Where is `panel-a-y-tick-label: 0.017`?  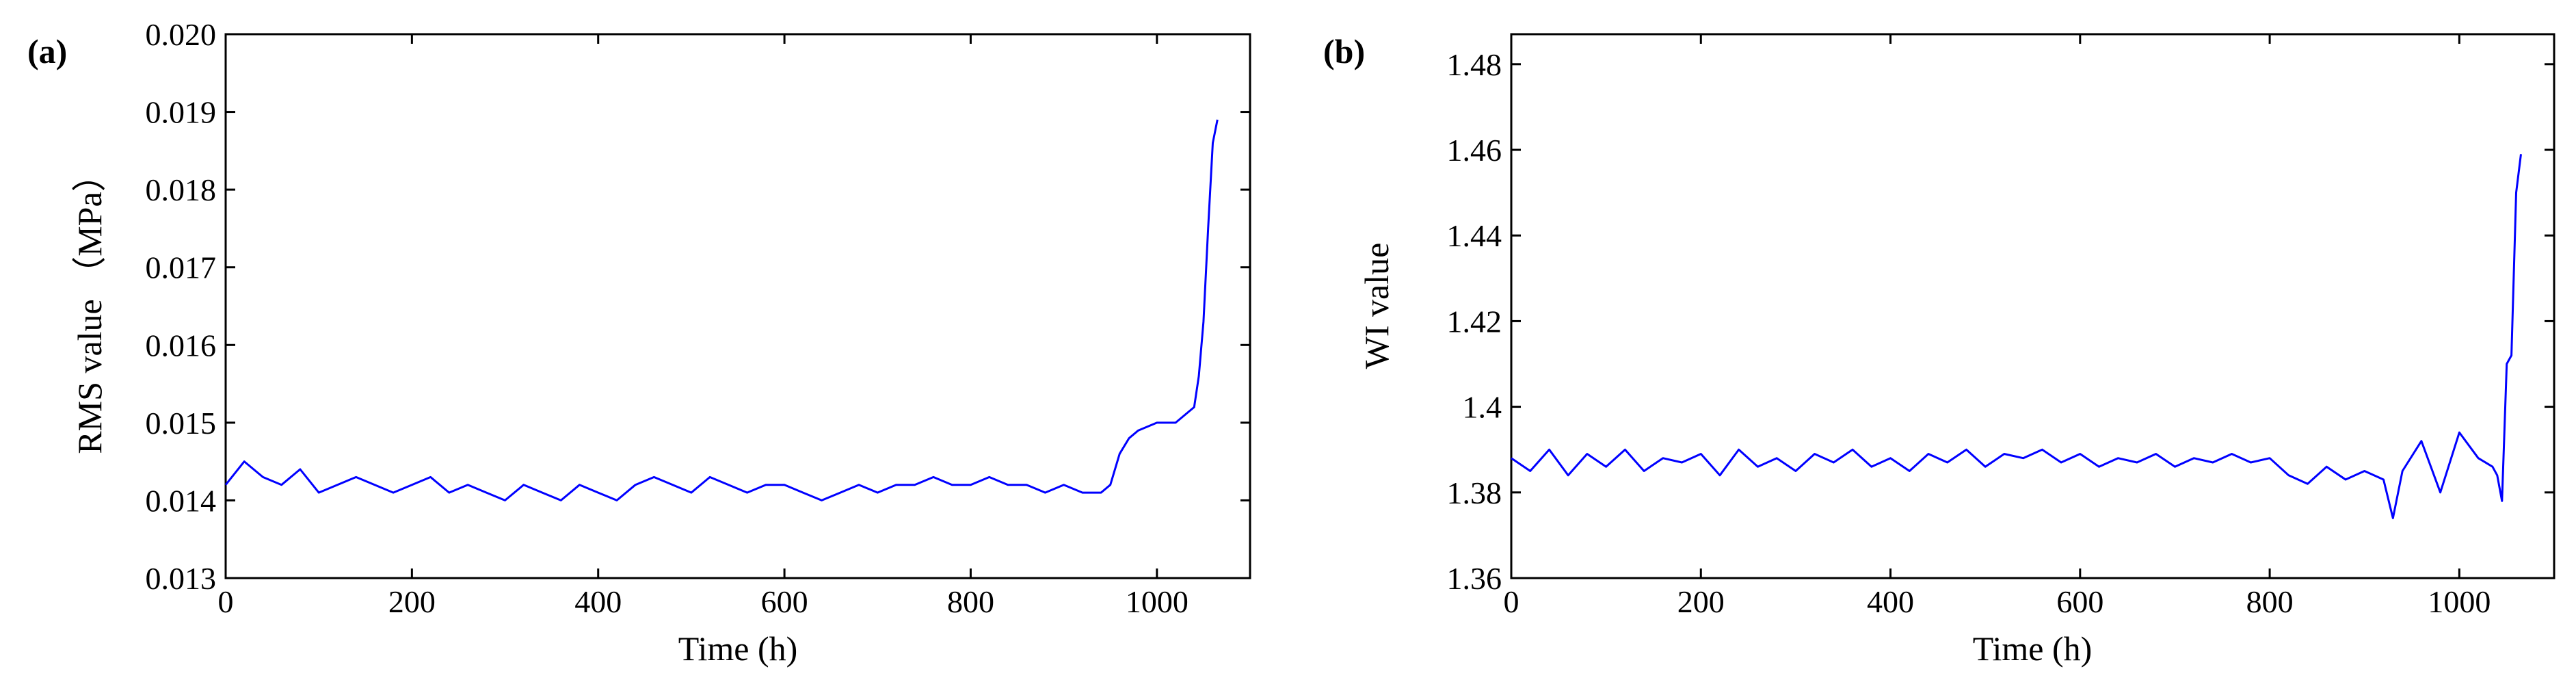 panel-a-y-tick-label: 0.017 is located at coordinates (181, 267).